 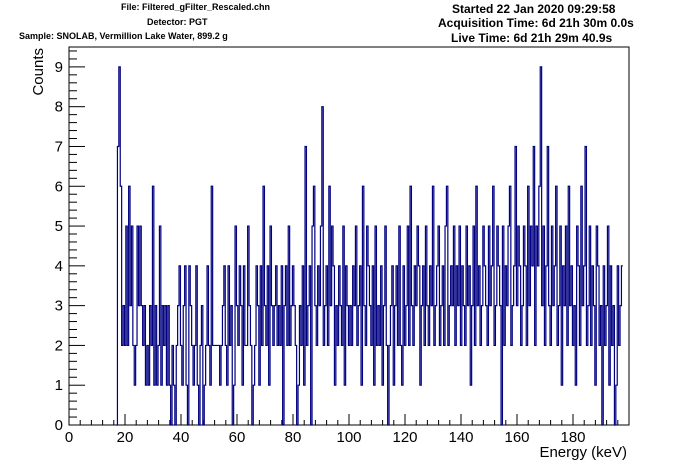 I want to click on start-time-label: Started 22 Jan 2020 09:29:58, so click(x=534, y=9).